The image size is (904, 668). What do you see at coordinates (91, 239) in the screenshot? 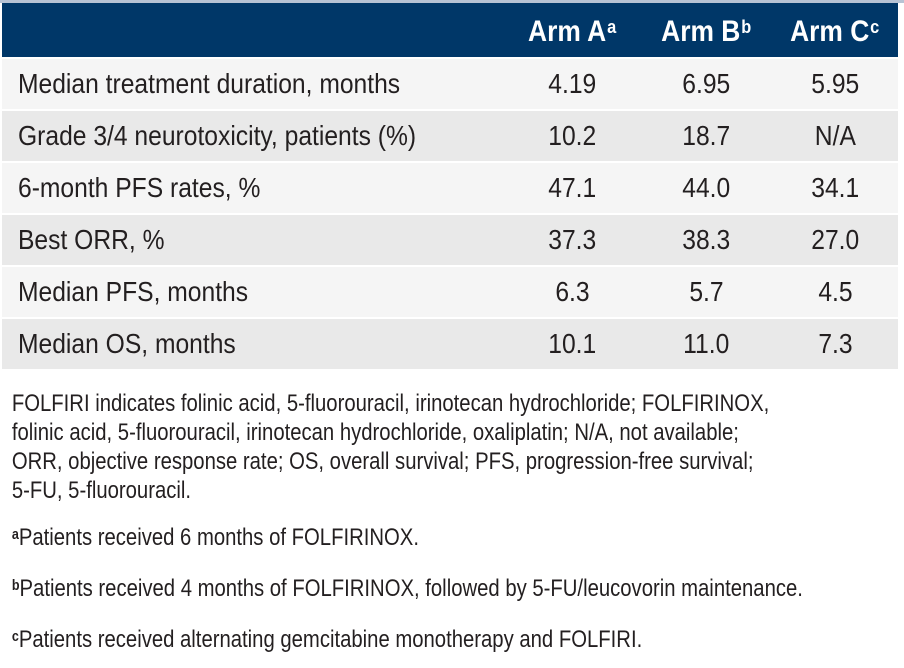
I see `row-label: Best ORR, %` at bounding box center [91, 239].